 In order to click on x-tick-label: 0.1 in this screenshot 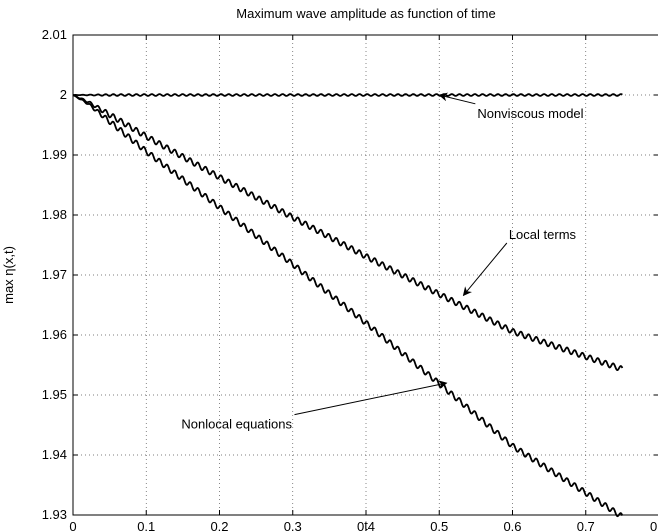, I will do `click(146, 525)`.